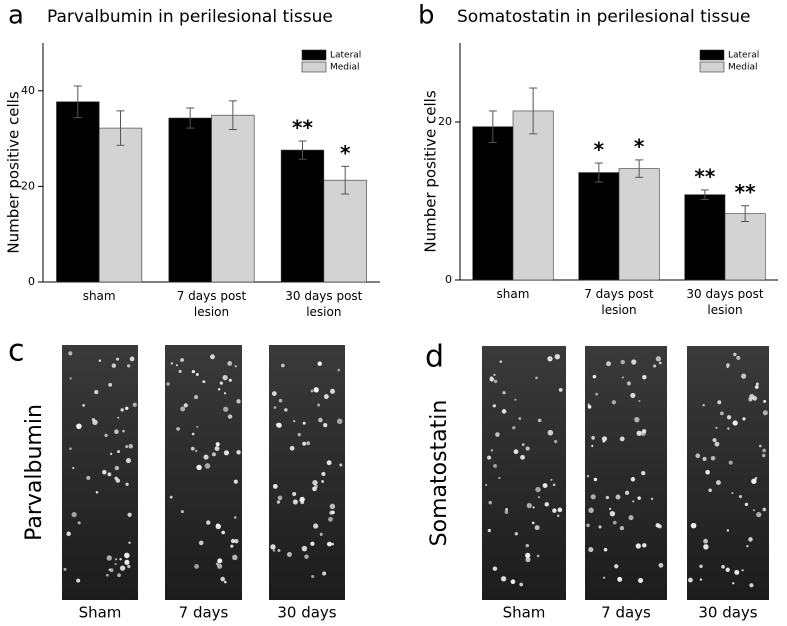 The image size is (787, 626). I want to click on micrograph, so click(307, 472).